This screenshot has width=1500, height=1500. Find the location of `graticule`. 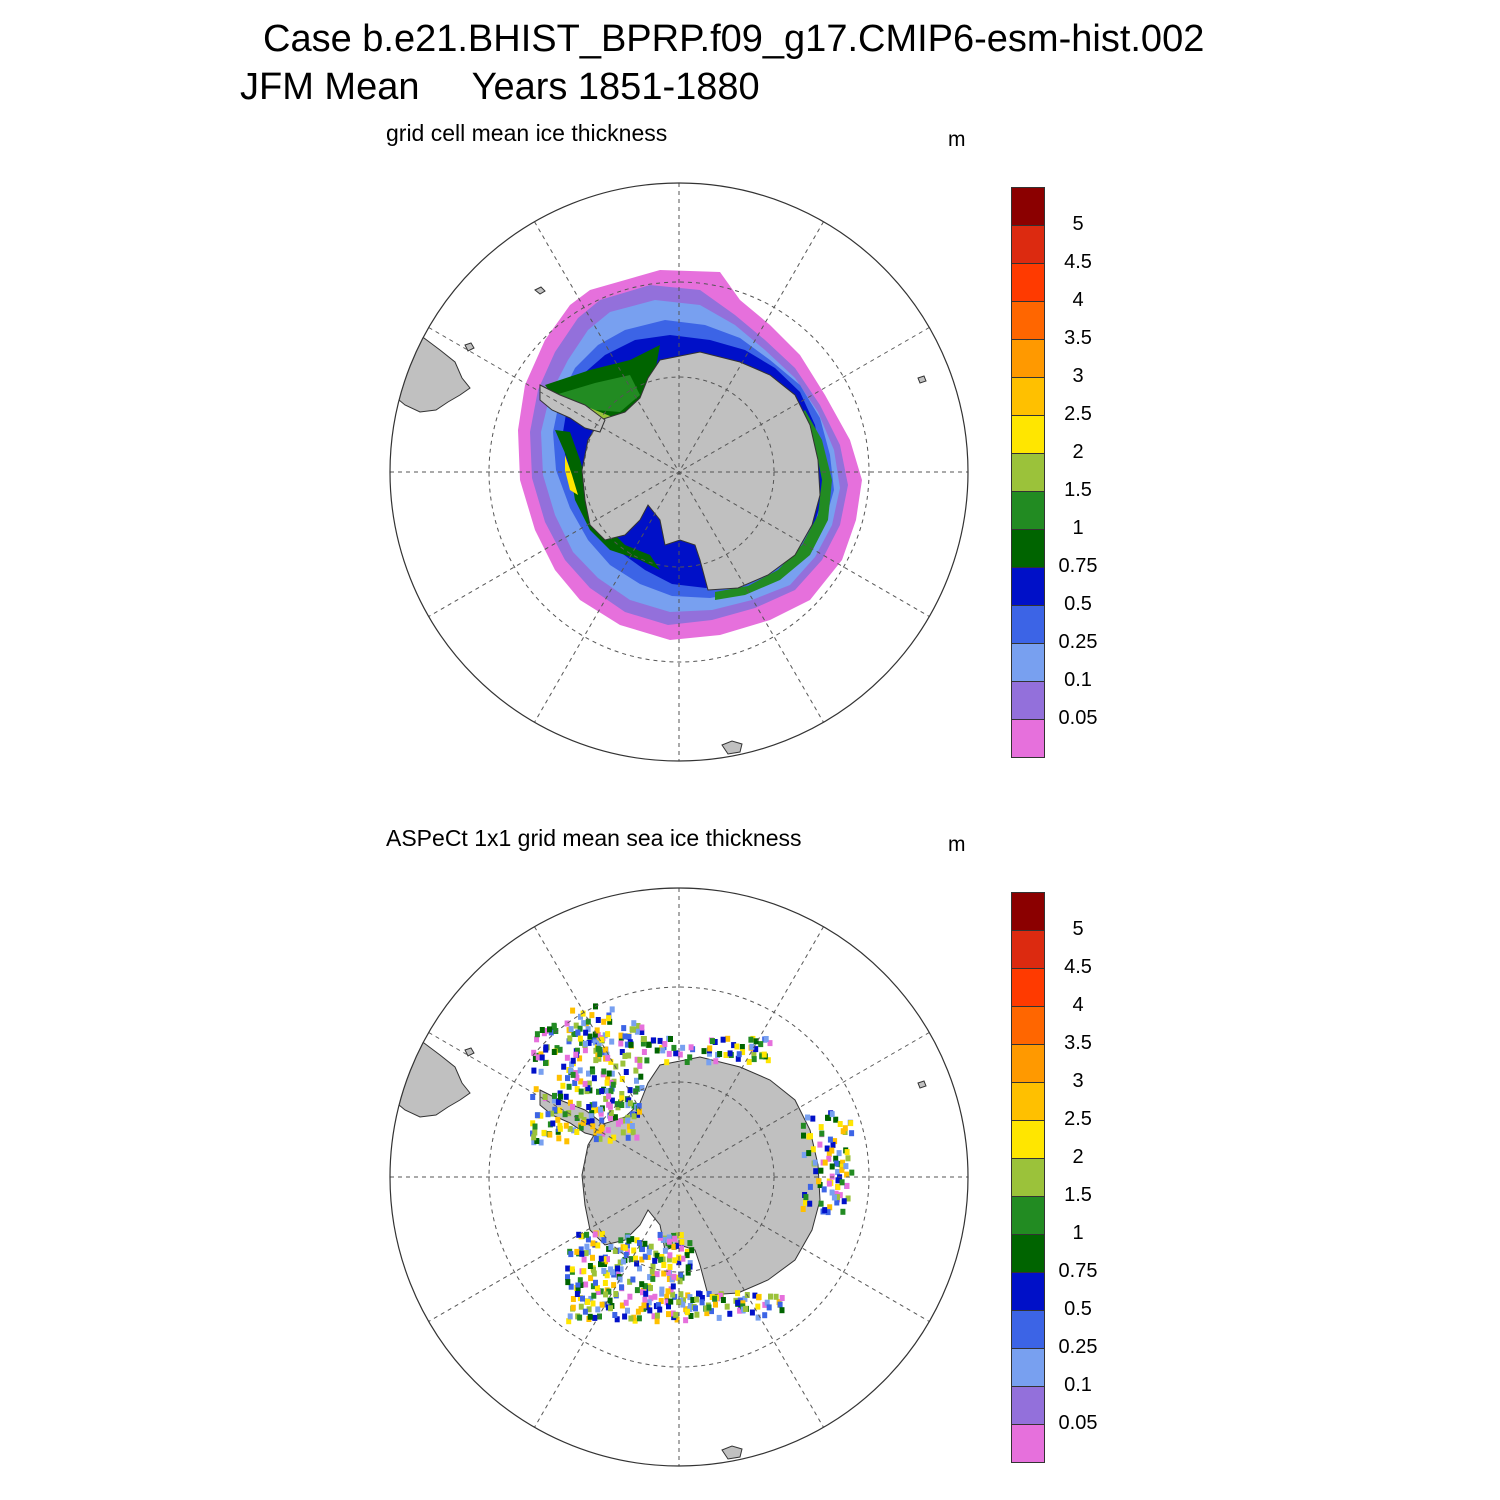

graticule is located at coordinates (679, 472).